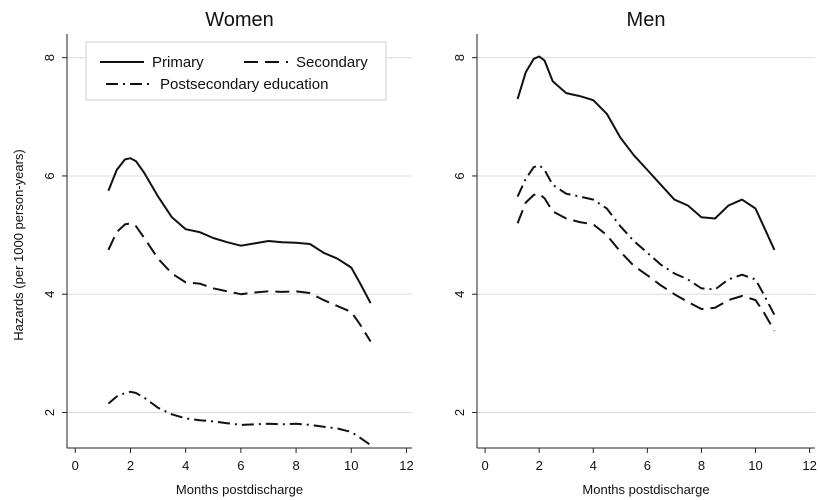 The height and width of the screenshot is (500, 820). Describe the element at coordinates (332, 62) in the screenshot. I see `legend-label: Secondary` at that location.